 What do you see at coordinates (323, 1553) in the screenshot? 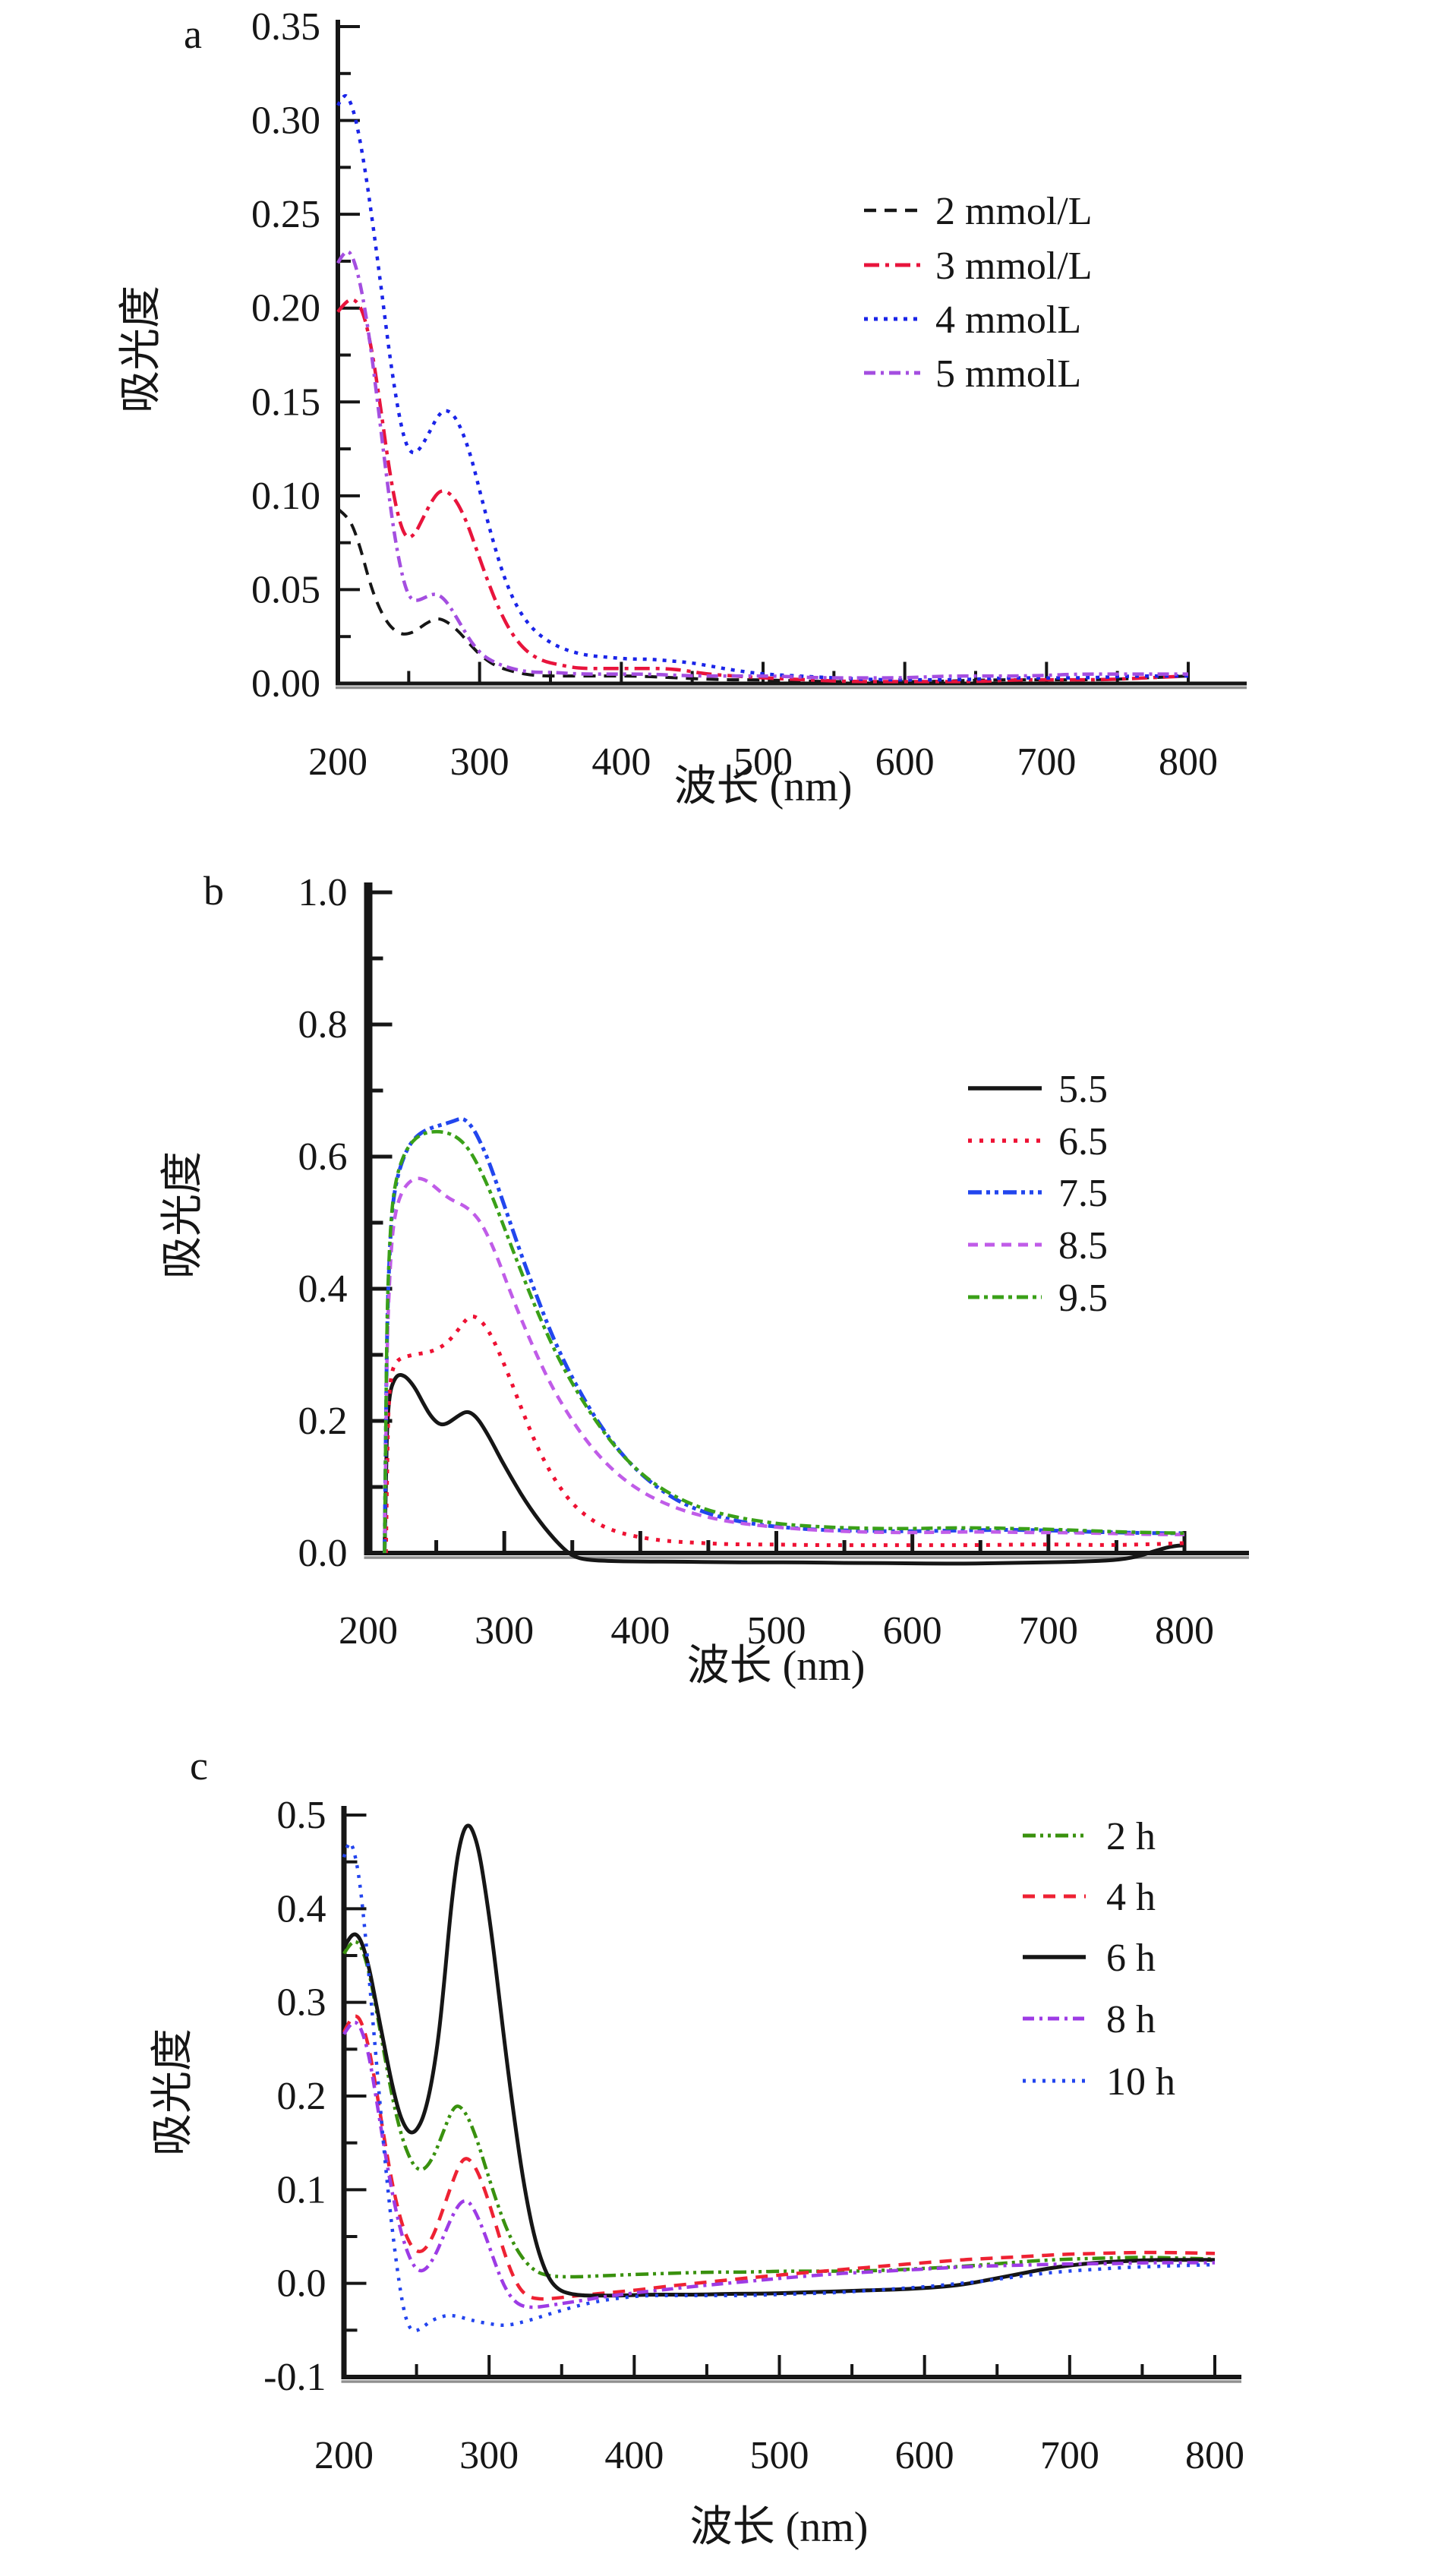
I see `y-tick-label: 0.0` at bounding box center [323, 1553].